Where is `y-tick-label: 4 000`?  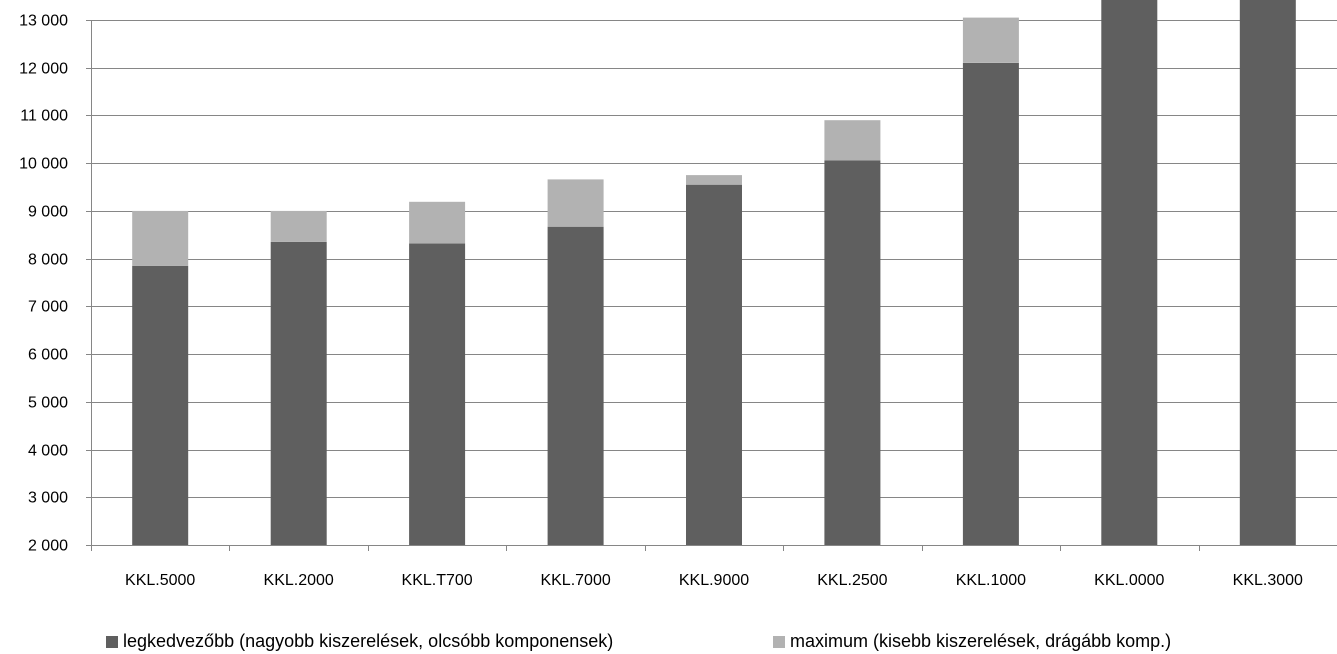 y-tick-label: 4 000 is located at coordinates (48, 451).